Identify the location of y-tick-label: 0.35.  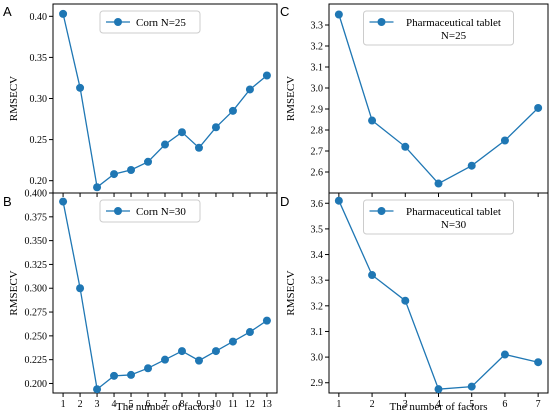
(39, 58).